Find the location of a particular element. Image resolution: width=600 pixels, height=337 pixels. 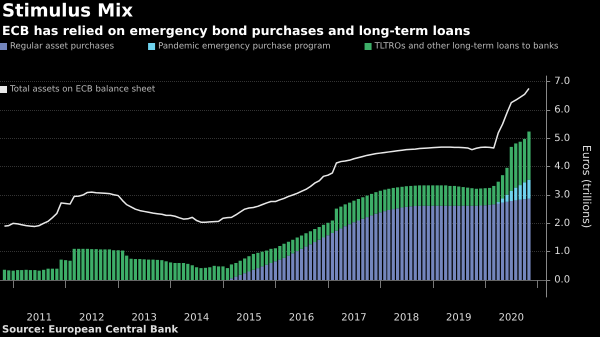

y-tick-label: 4.0 is located at coordinates (562, 166).